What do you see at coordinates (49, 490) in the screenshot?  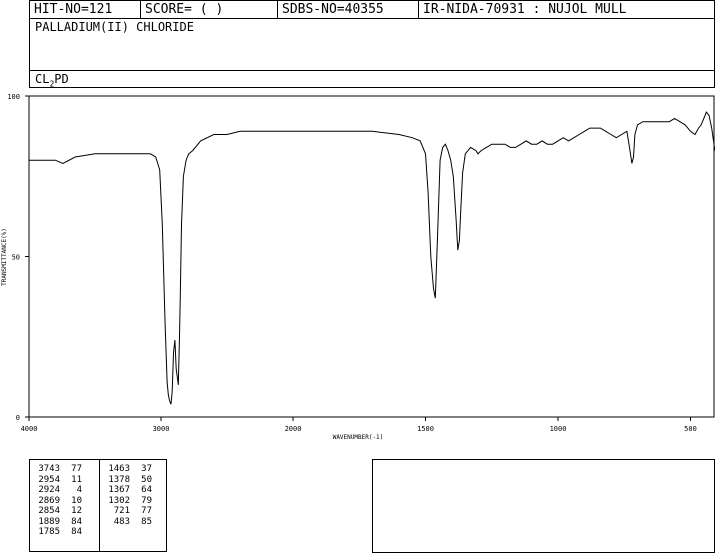 I see `peak-wavenumber: 2924` at bounding box center [49, 490].